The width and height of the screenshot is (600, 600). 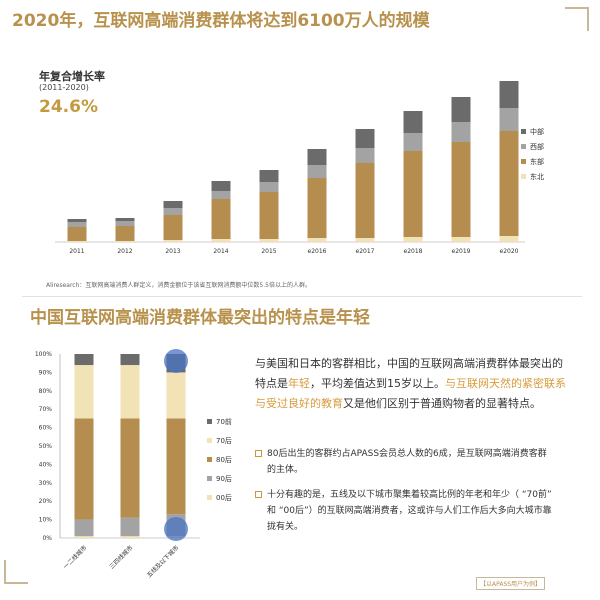 What do you see at coordinates (221, 21) in the screenshot?
I see `page-title: 2020年，互联网高端消费群体将达到6100万人的规模` at bounding box center [221, 21].